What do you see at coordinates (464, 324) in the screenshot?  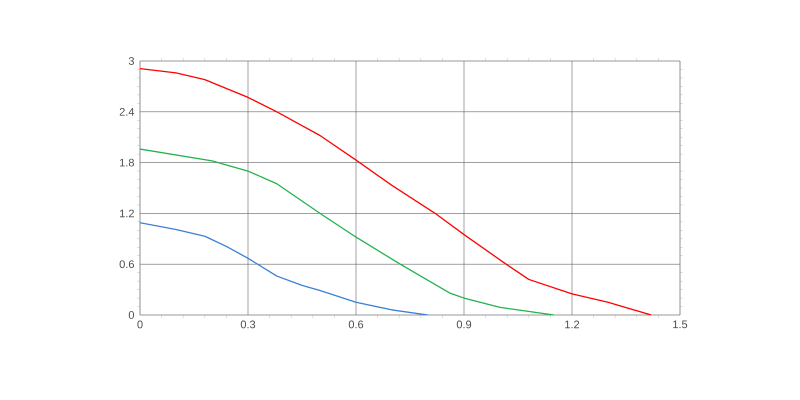 I see `x-tick-label: 0.9` at bounding box center [464, 324].